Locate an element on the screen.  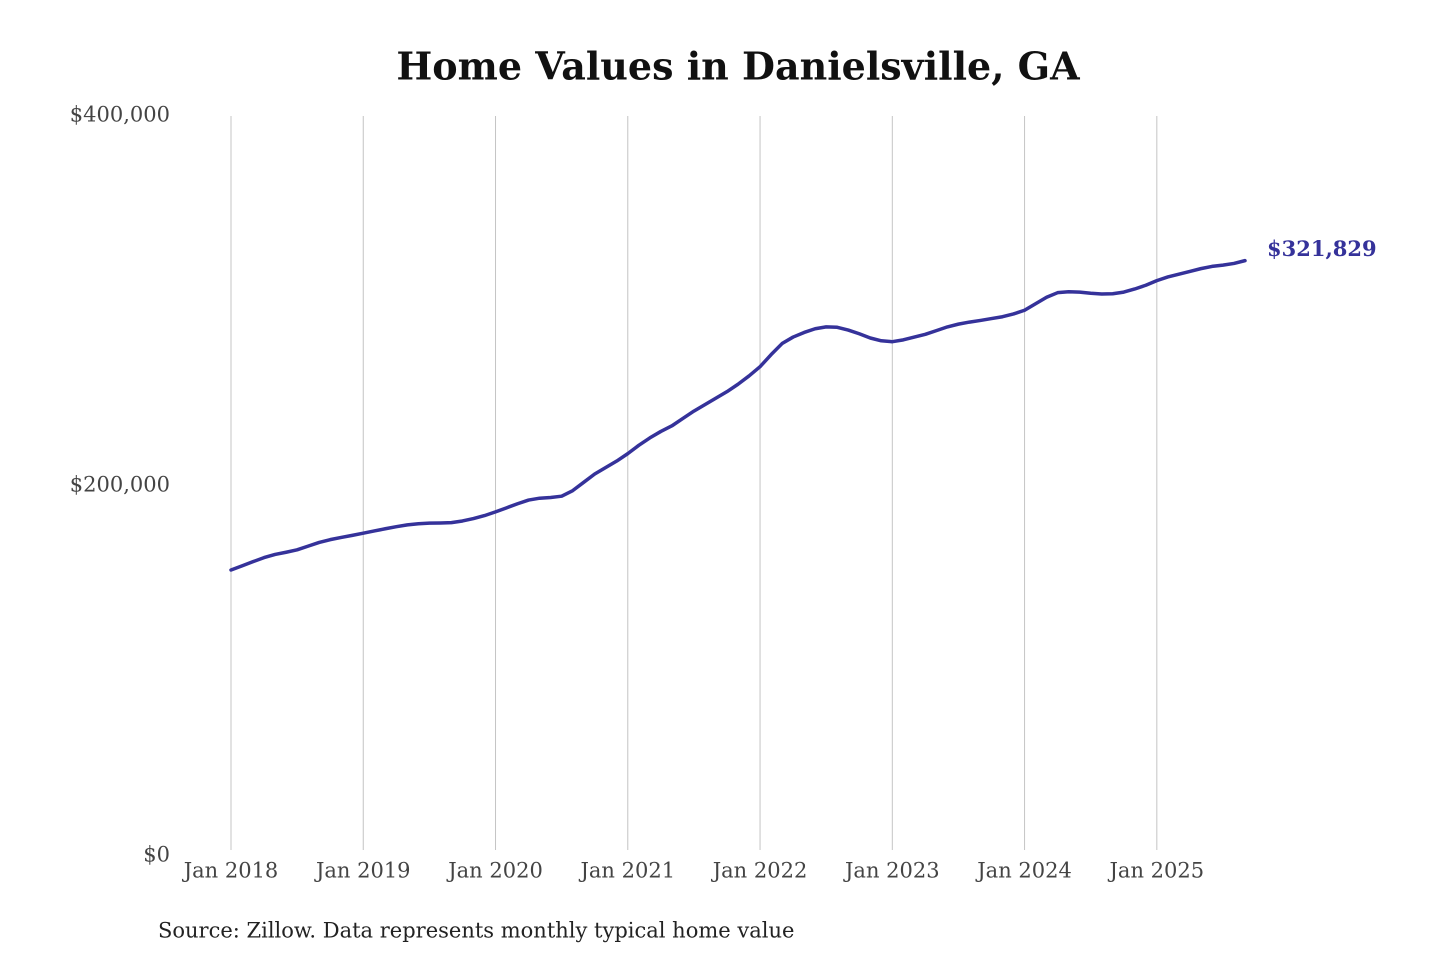
x-tick-label: Jan 2020 is located at coordinates (494, 871).